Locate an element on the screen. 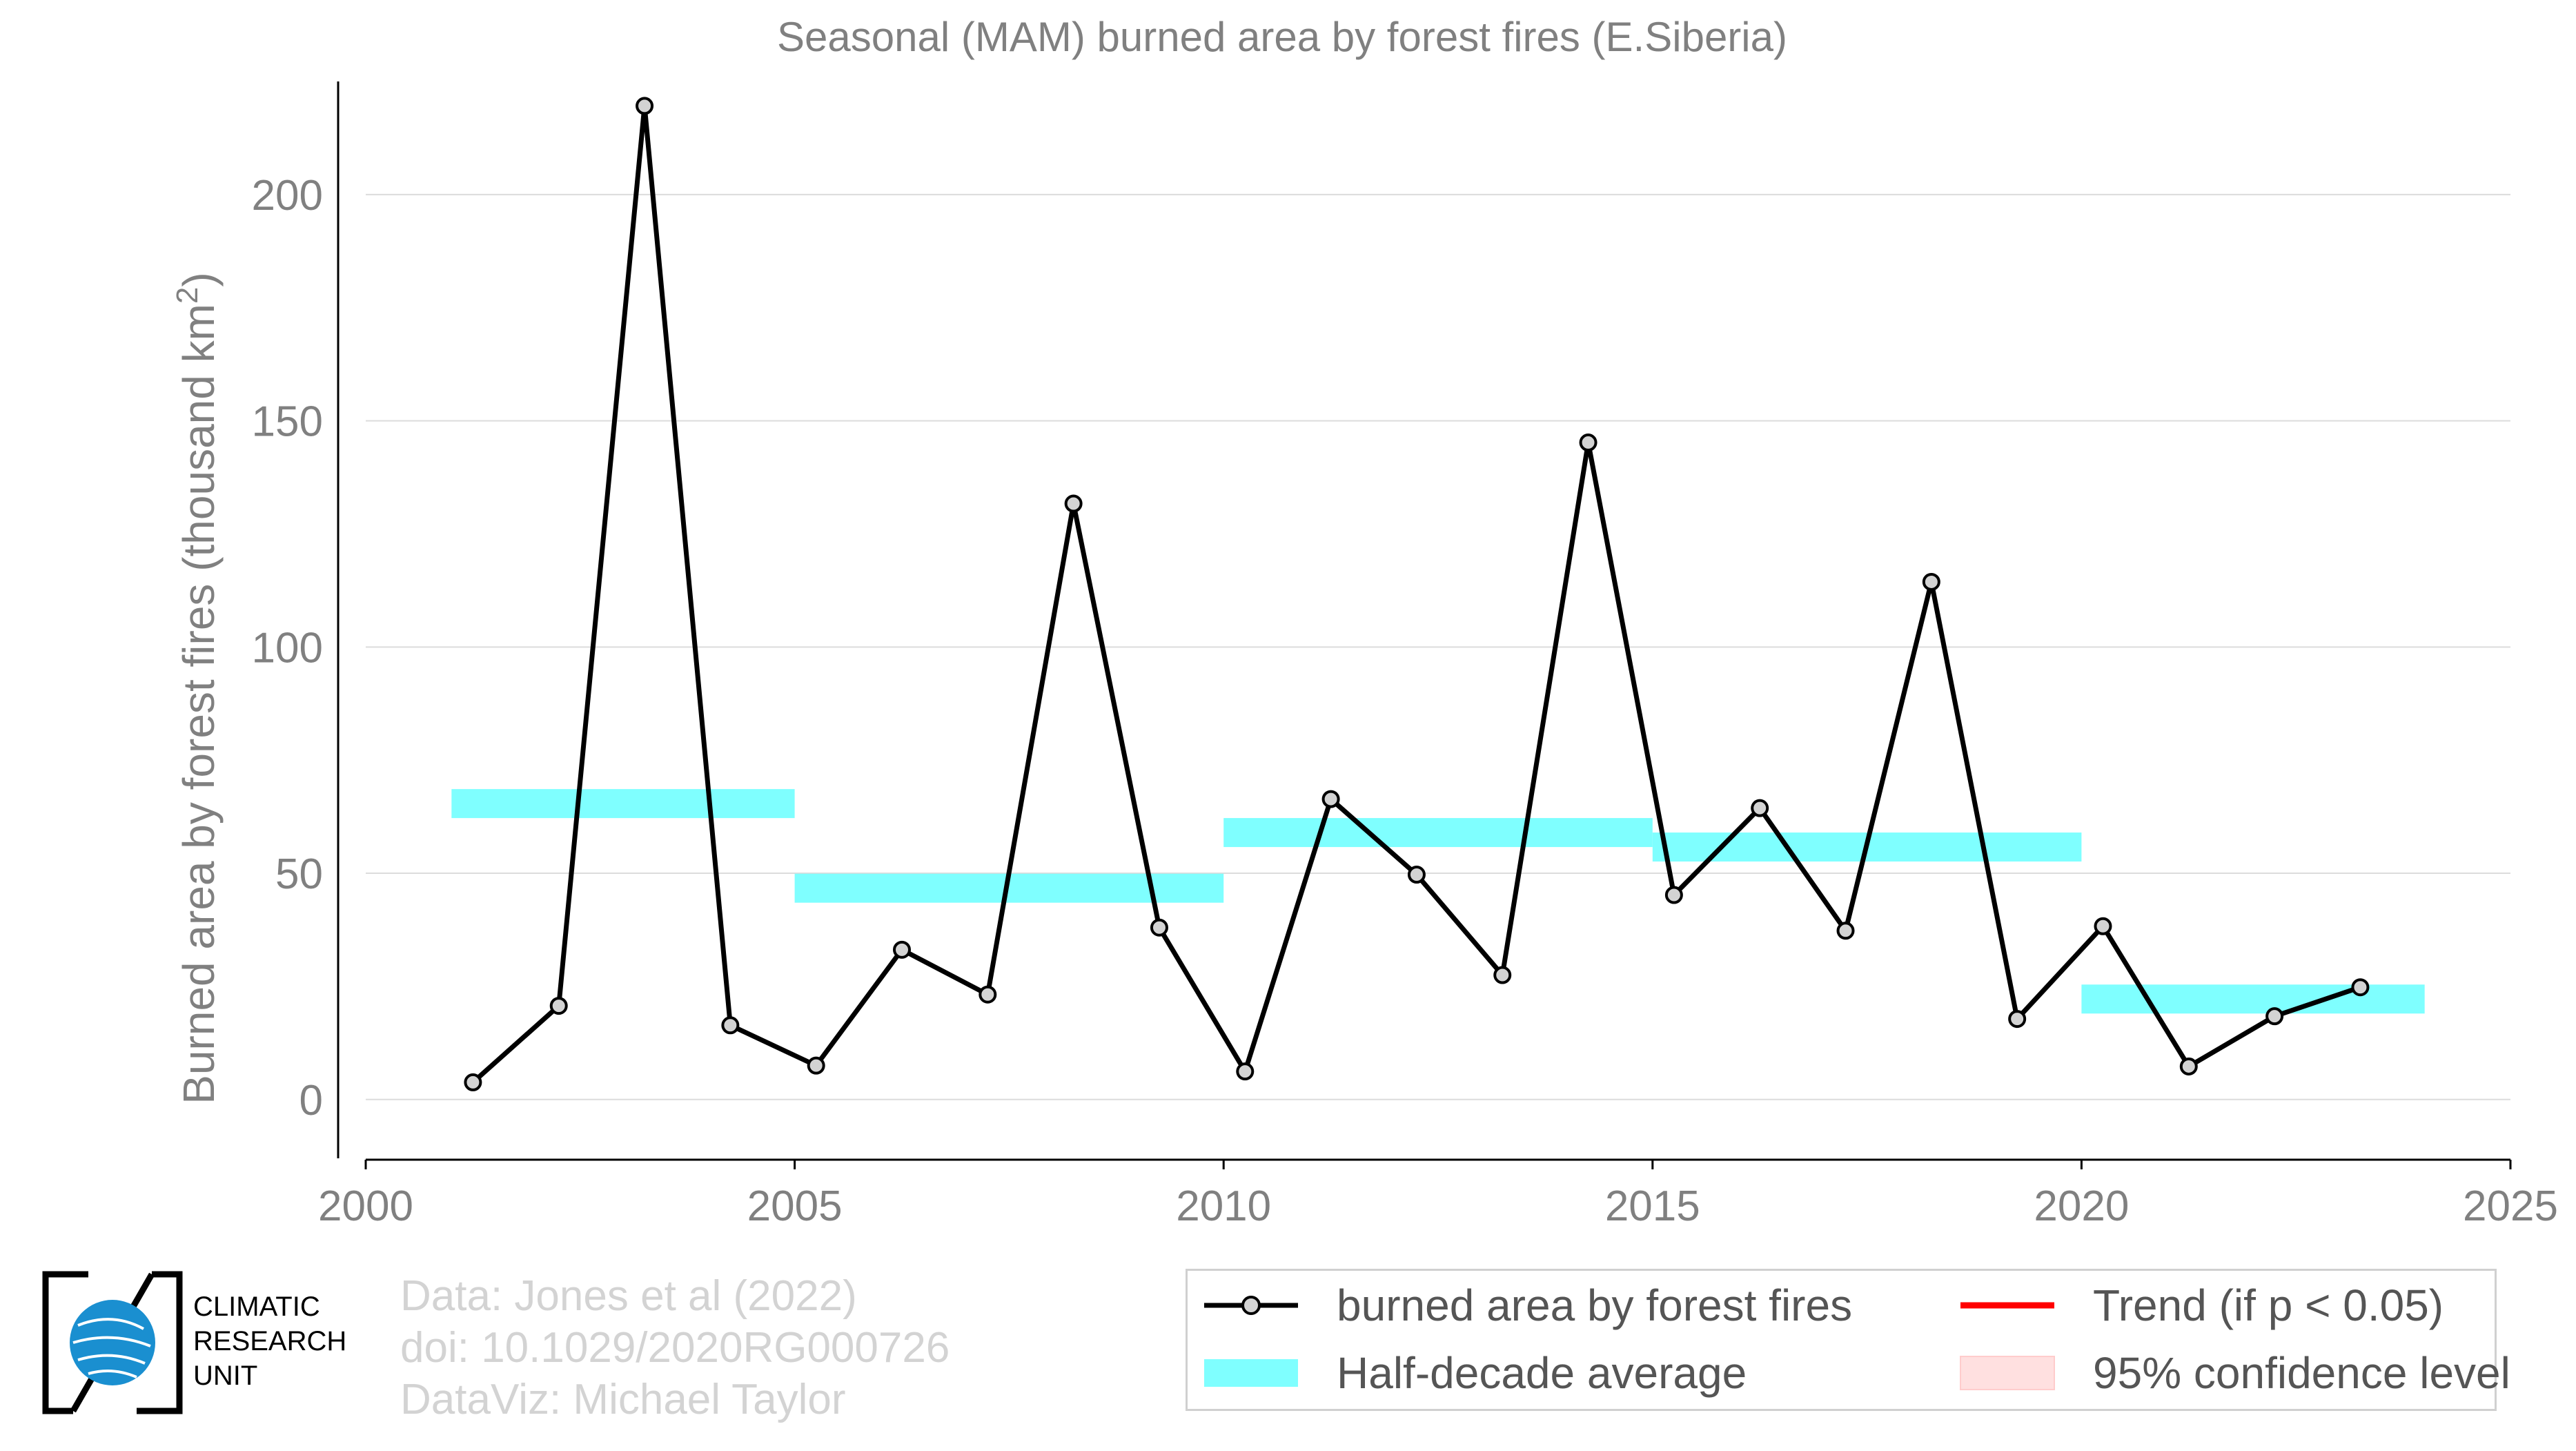 The height and width of the screenshot is (1451, 2576). cru-line-1: CLIMATIC is located at coordinates (256, 1307).